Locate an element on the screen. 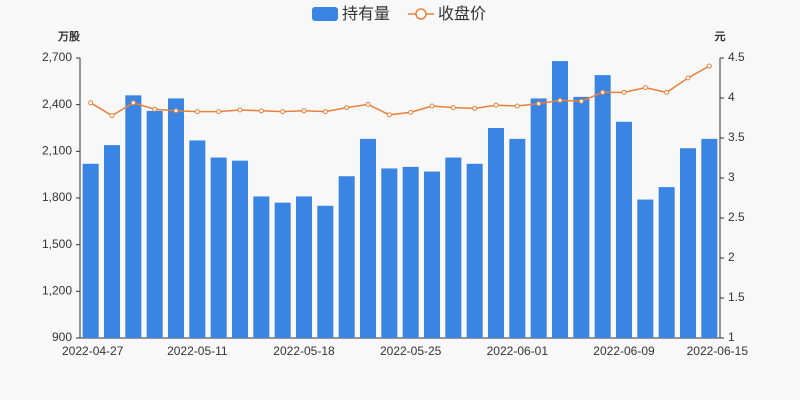  y2-tick-label: 3.5 is located at coordinates (736, 137).